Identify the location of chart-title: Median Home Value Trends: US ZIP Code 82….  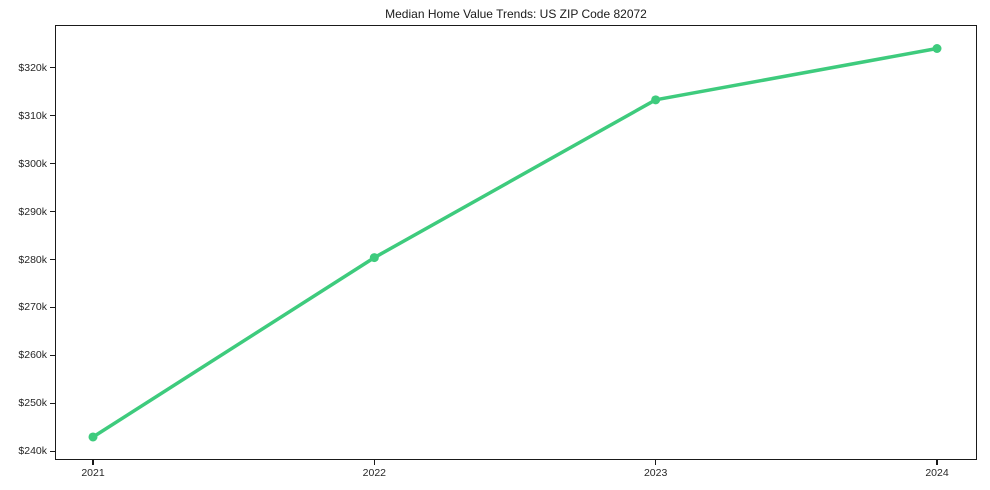
(516, 14).